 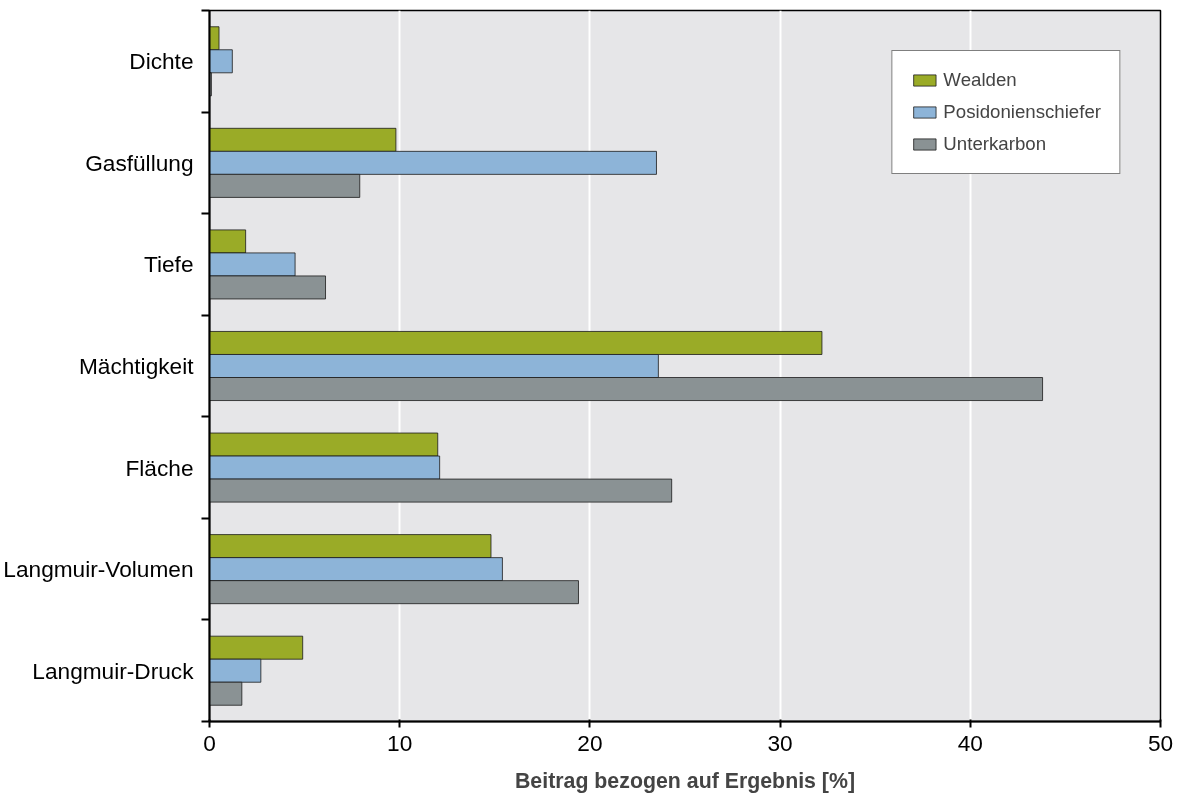 What do you see at coordinates (161, 61) in the screenshot?
I see `y-tick-label: Dichte` at bounding box center [161, 61].